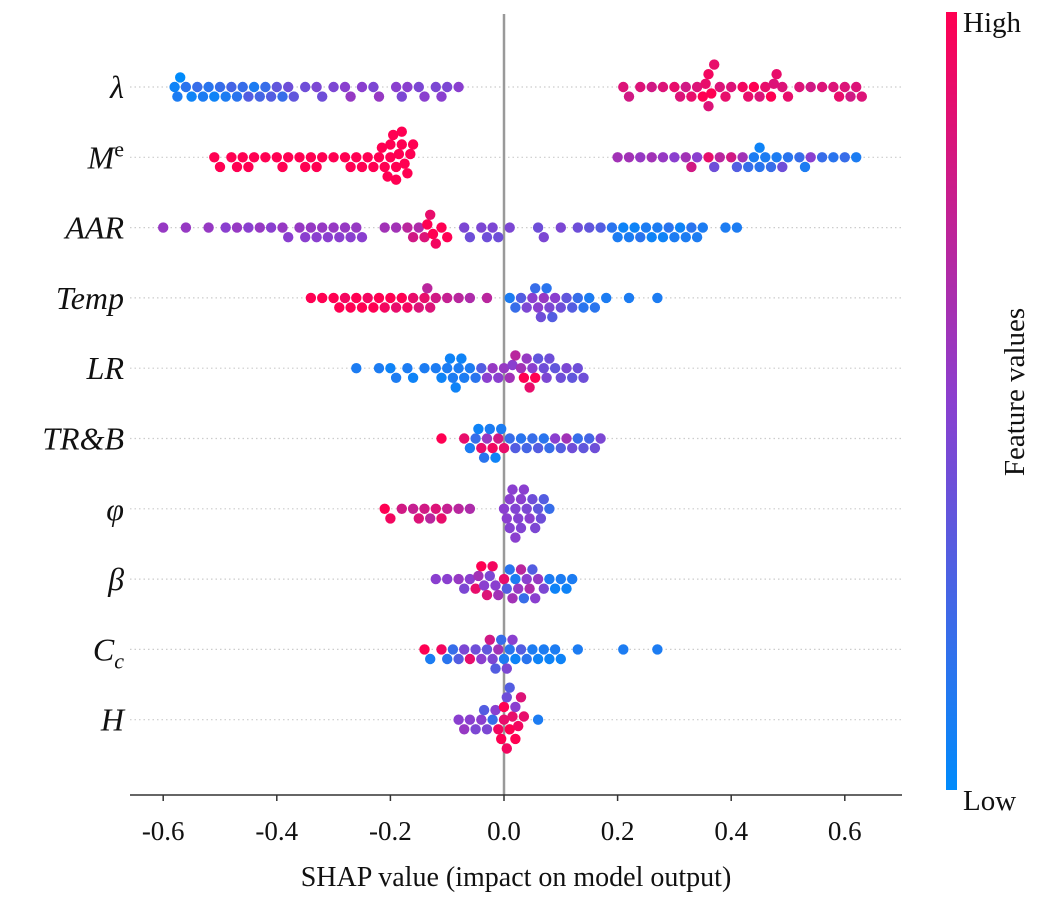  I want to click on feature-label: AAR, so click(93, 228).